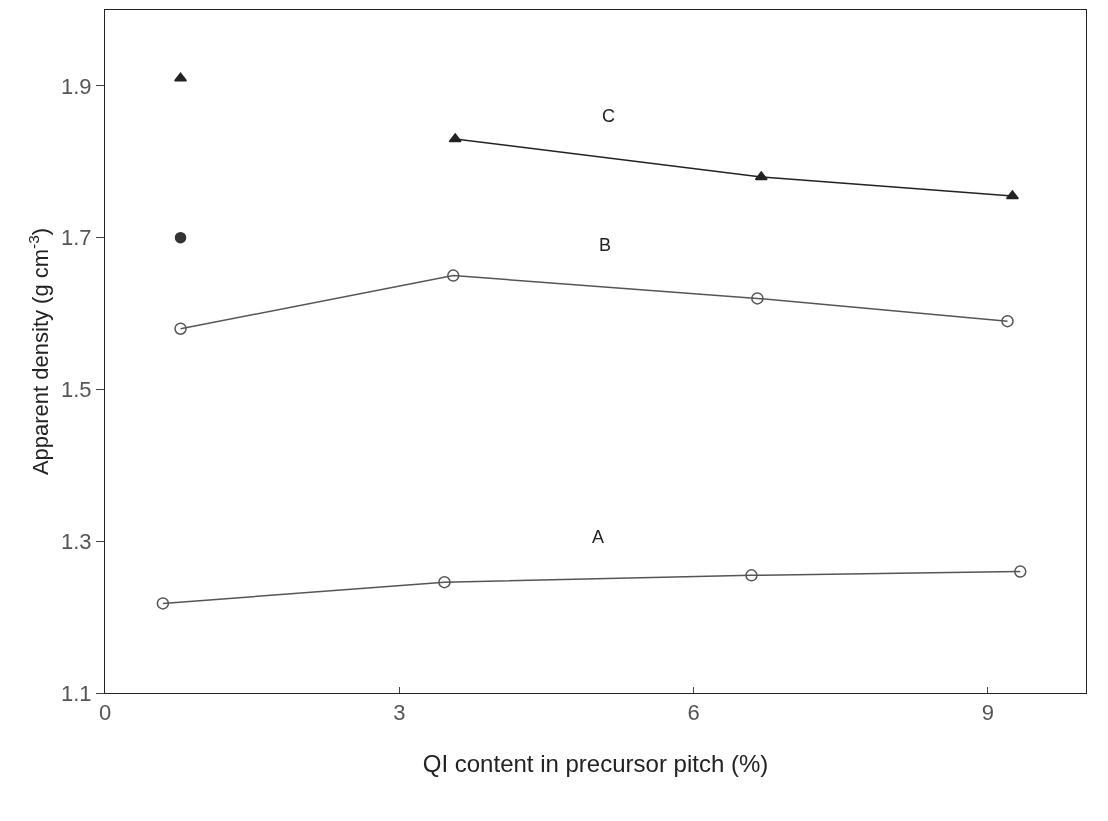  What do you see at coordinates (76, 238) in the screenshot?
I see `y-tick-label: 1.7` at bounding box center [76, 238].